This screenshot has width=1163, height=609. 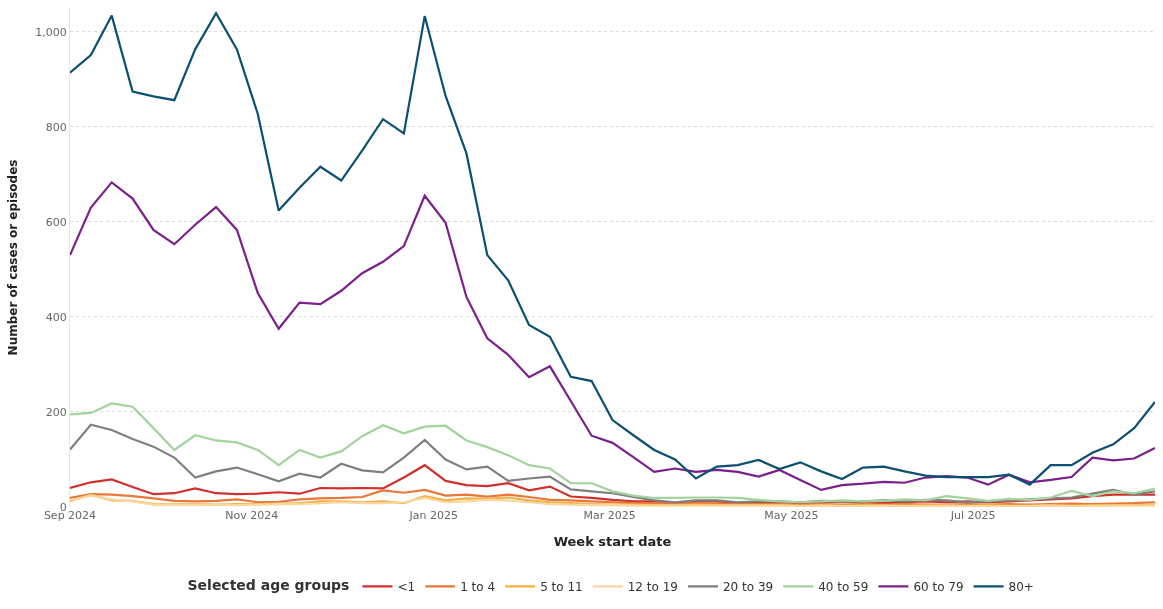 What do you see at coordinates (51, 32) in the screenshot?
I see `y-tick-label: 1,000` at bounding box center [51, 32].